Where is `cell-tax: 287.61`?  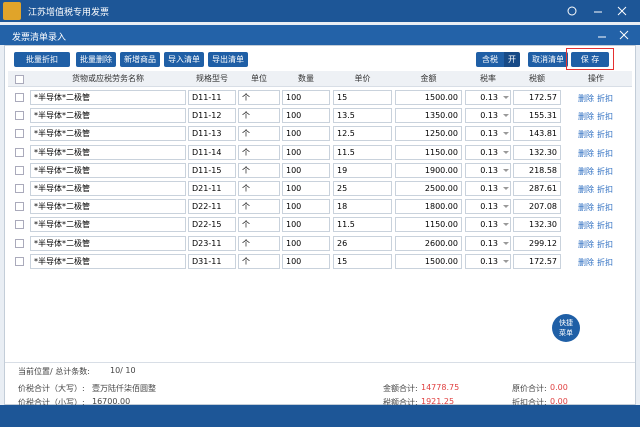 cell-tax: 287.61 is located at coordinates (537, 188).